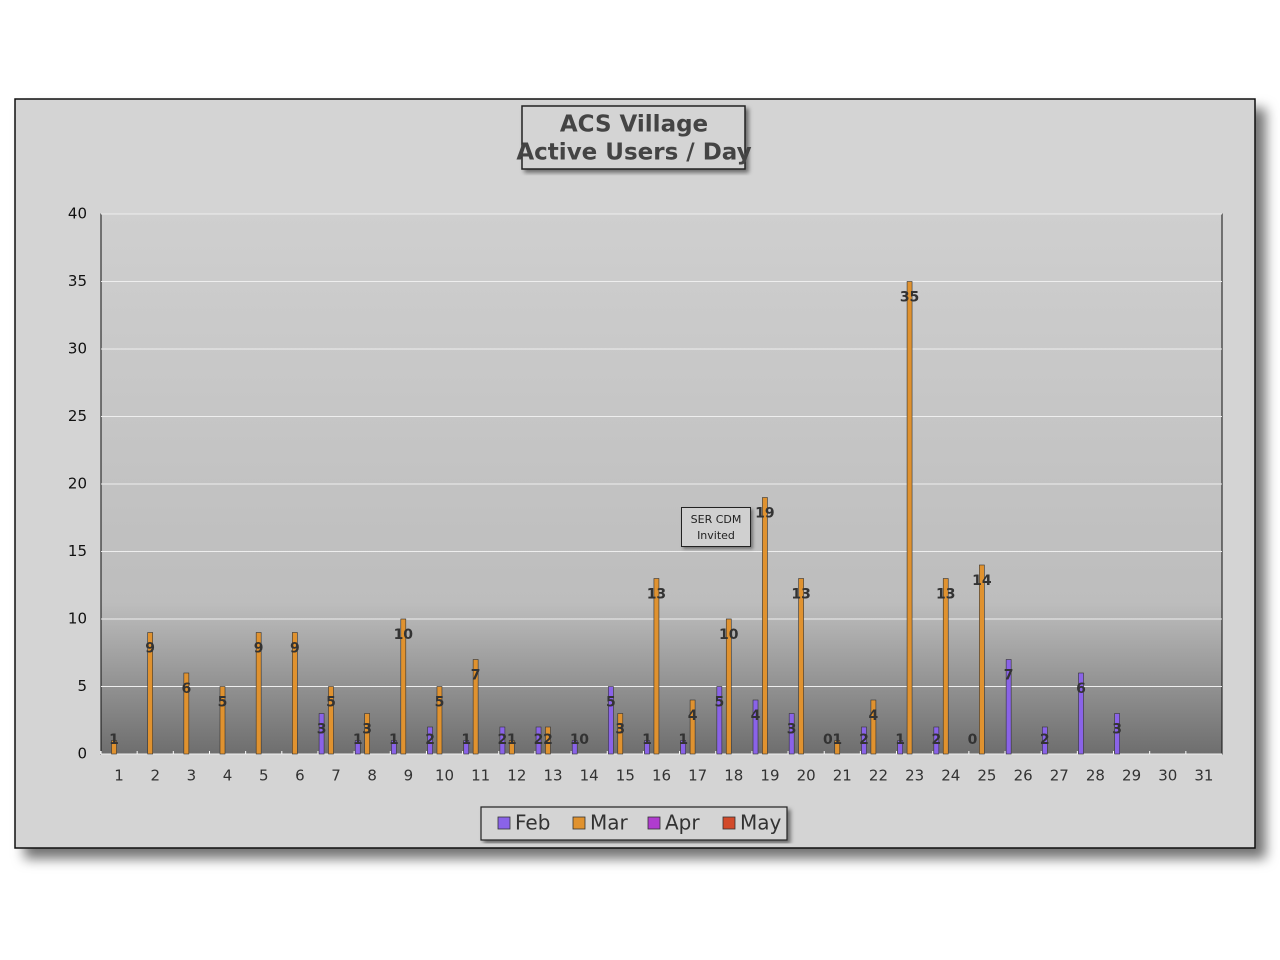 The width and height of the screenshot is (1280, 960). Describe the element at coordinates (1095, 776) in the screenshot. I see `x-tick-label: 28` at that location.